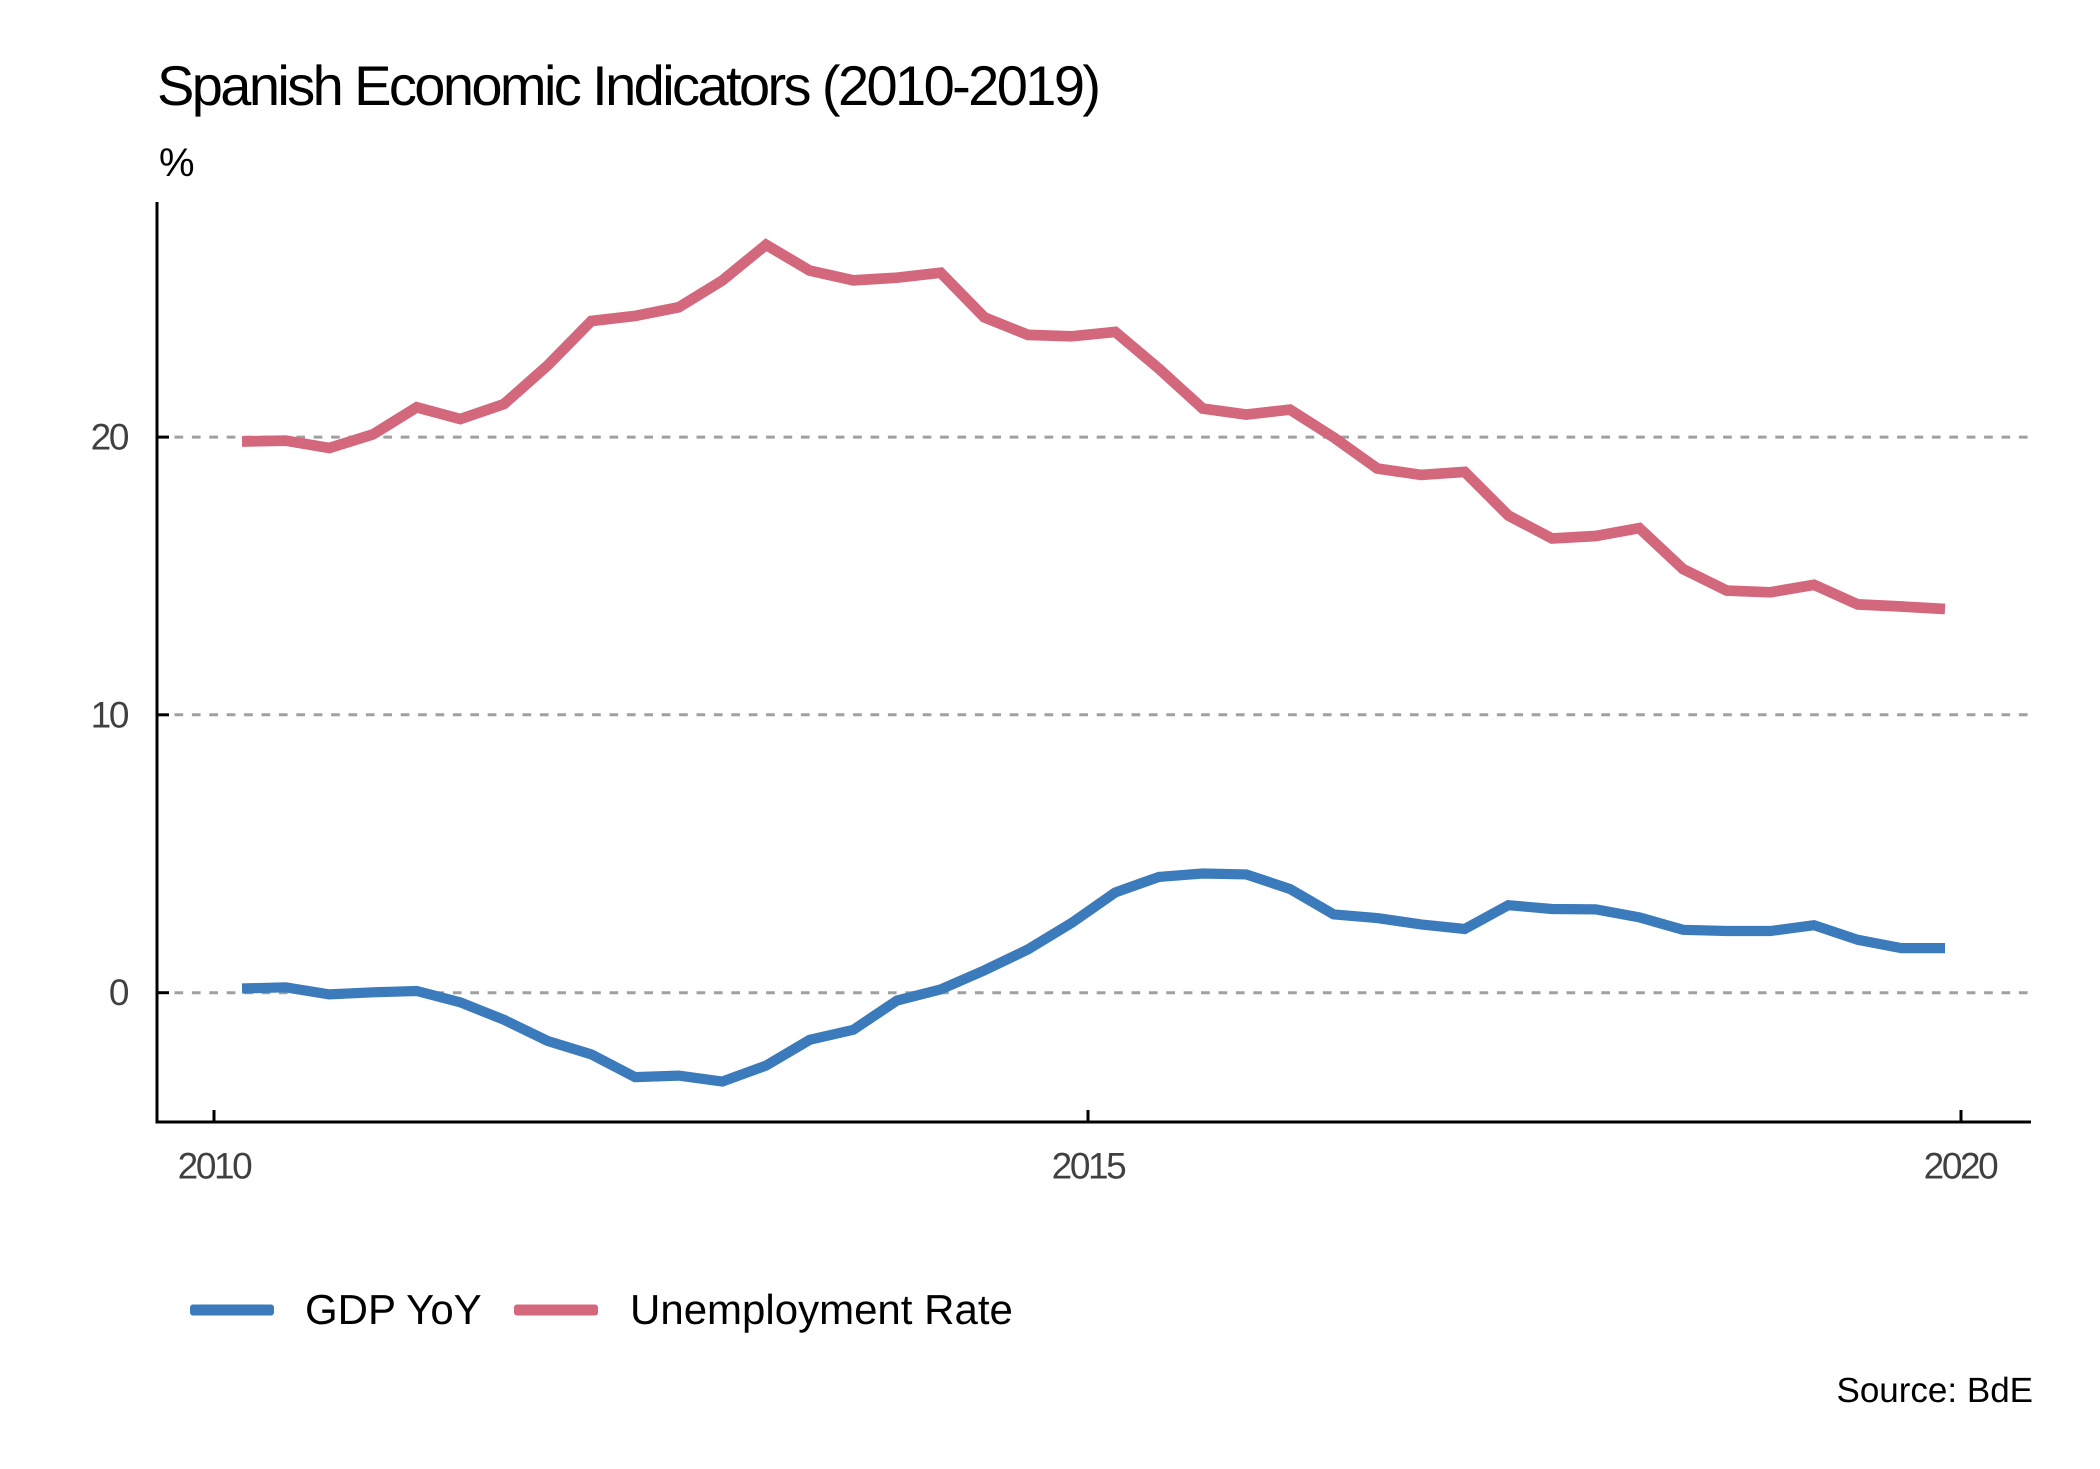  Describe the element at coordinates (215, 1166) in the screenshot. I see `svg-text: 2010` at that location.